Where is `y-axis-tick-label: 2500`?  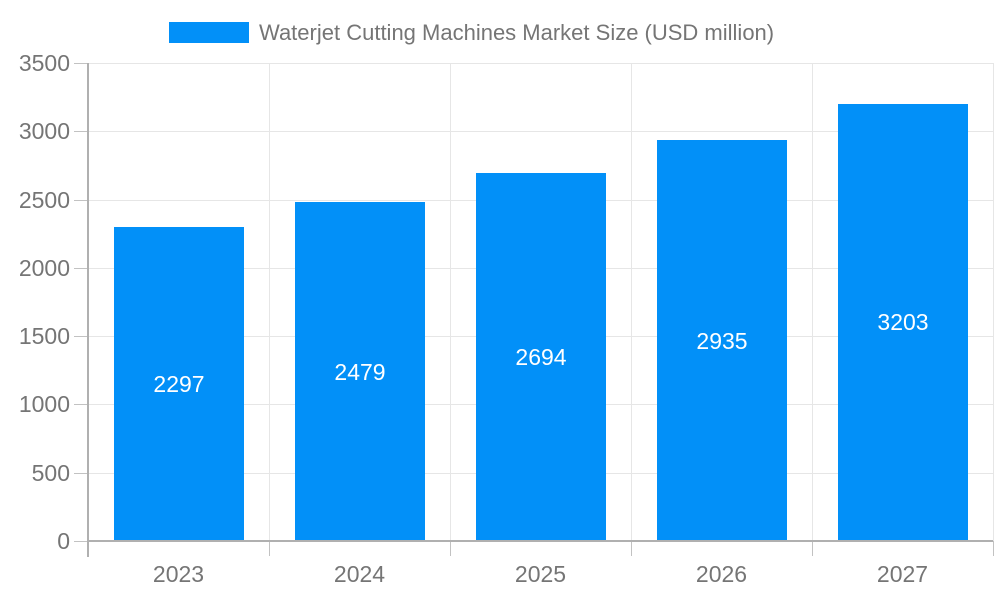
y-axis-tick-label: 2500 is located at coordinates (44, 200).